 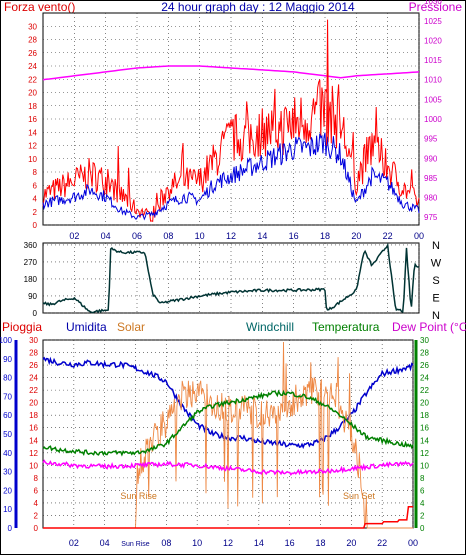 I want to click on temperature-tick-label: 0, so click(x=422, y=528).